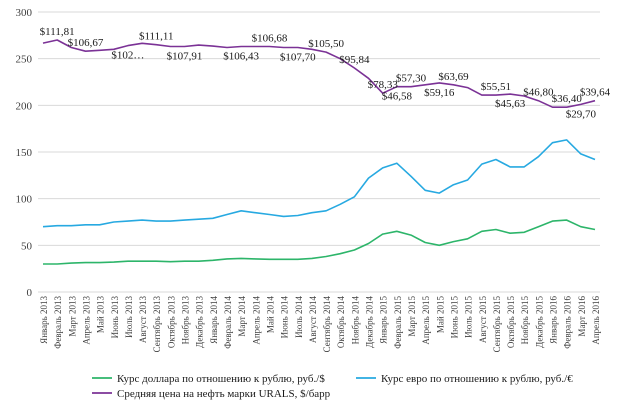  Describe the element at coordinates (214, 320) in the screenshot. I see `x-tick-label: Январь 2014` at that location.